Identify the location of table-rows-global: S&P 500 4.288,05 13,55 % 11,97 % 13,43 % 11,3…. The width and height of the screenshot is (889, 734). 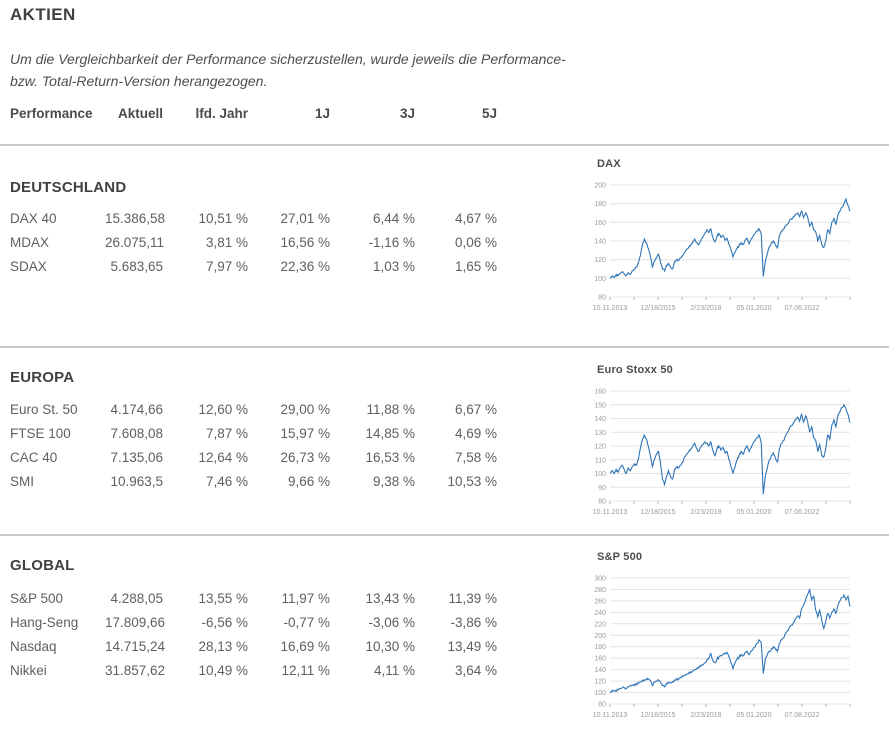
(253, 634).